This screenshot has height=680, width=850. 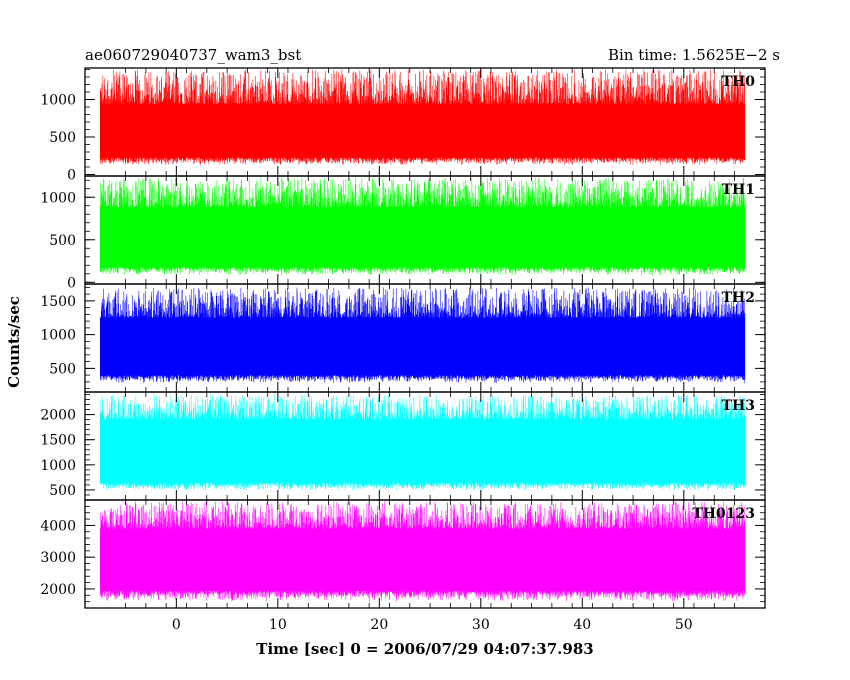 I want to click on y-tick-label: 3000, so click(x=58, y=558).